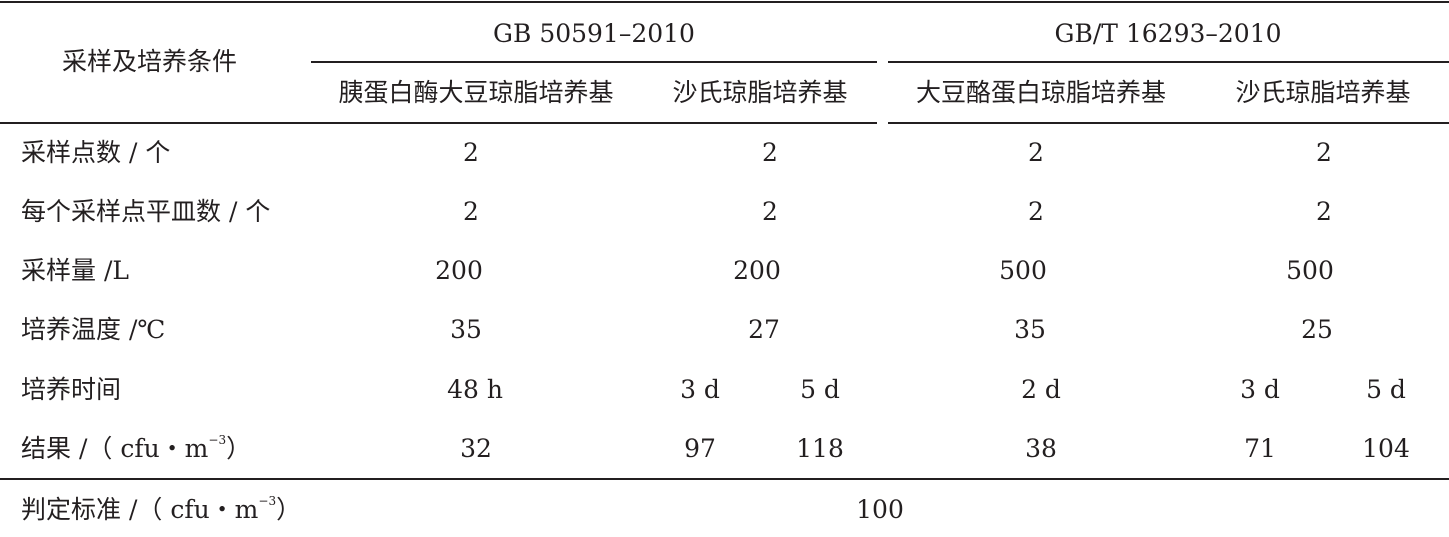  Describe the element at coordinates (700, 448) in the screenshot. I see `table-cell: 97` at that location.